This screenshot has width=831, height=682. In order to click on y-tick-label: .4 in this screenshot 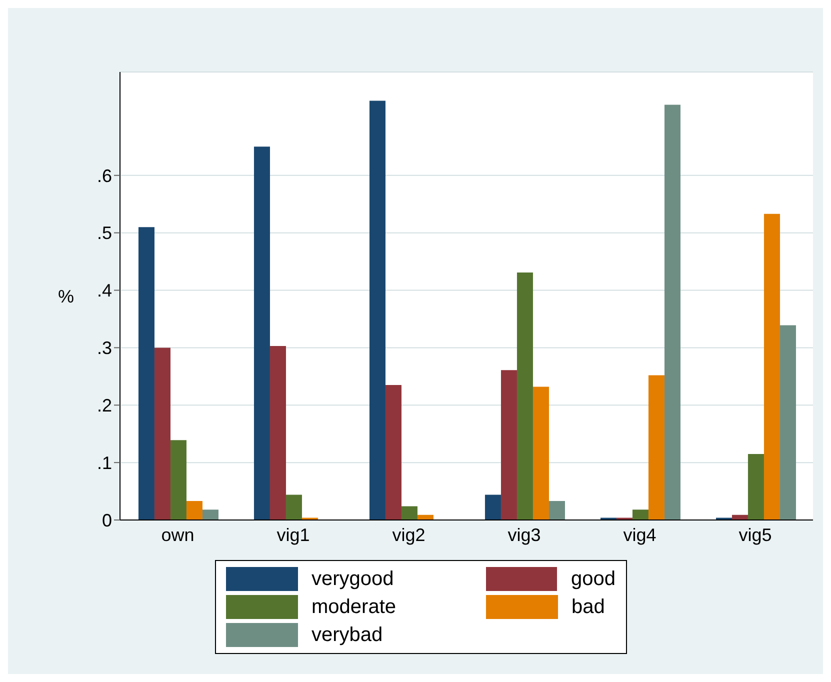, I will do `click(104, 290)`.